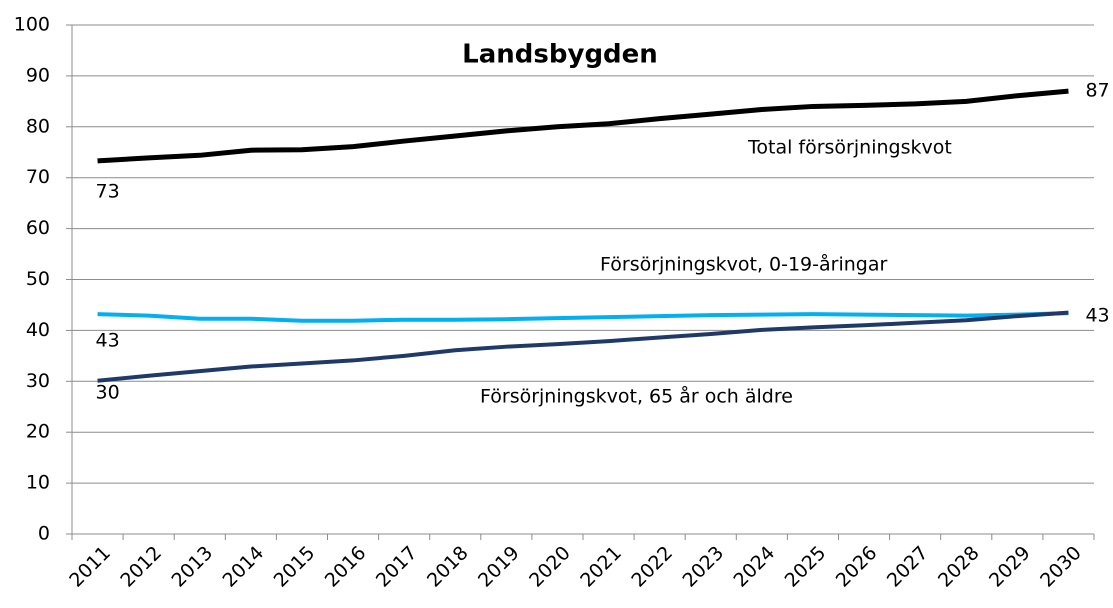 This screenshot has width=1113, height=608. Describe the element at coordinates (908, 567) in the screenshot. I see `x-tick-label: 2027` at that location.